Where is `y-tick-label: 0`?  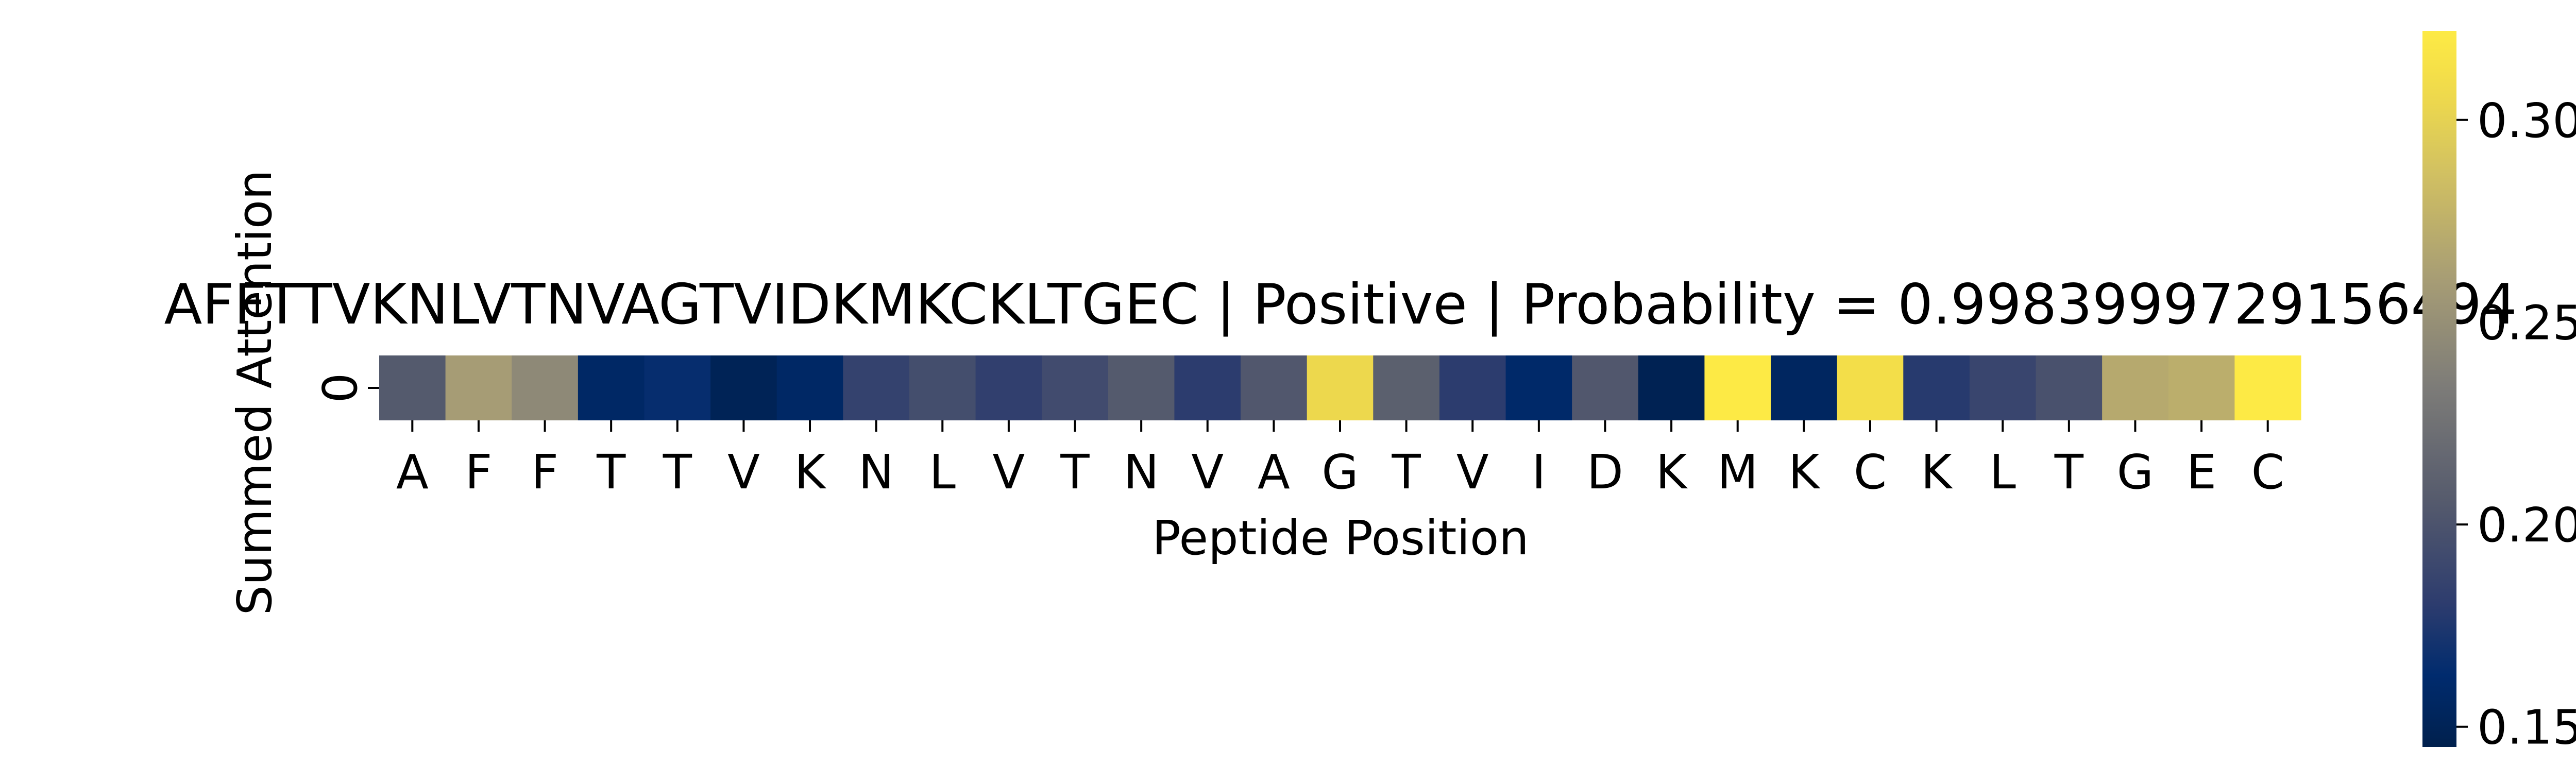 y-tick-label: 0 is located at coordinates (340, 388).